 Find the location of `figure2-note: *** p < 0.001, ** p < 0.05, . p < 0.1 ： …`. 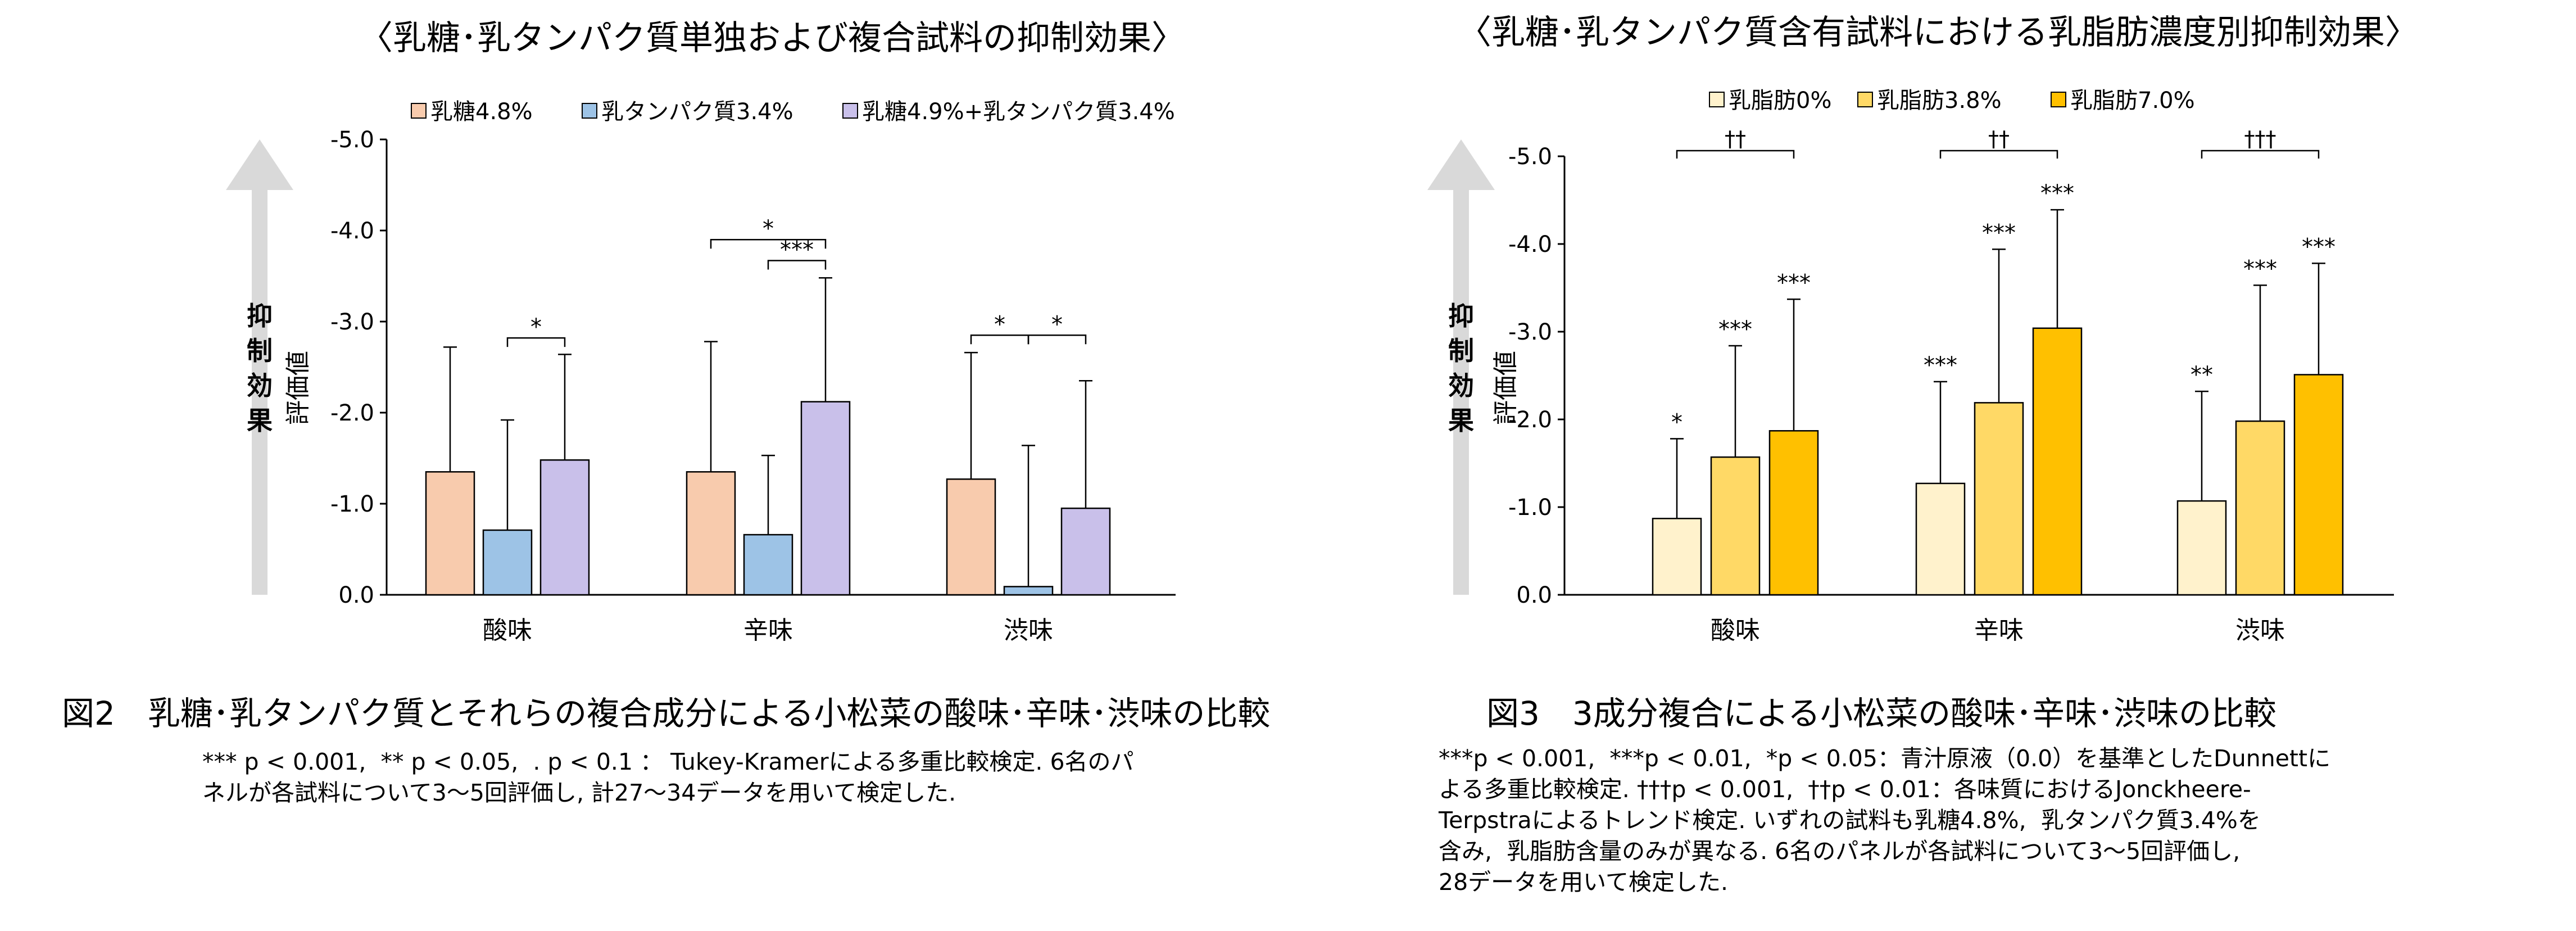

figure2-note: *** p < 0.001, ** p < 0.05, . p < 0.1 ： … is located at coordinates (668, 777).